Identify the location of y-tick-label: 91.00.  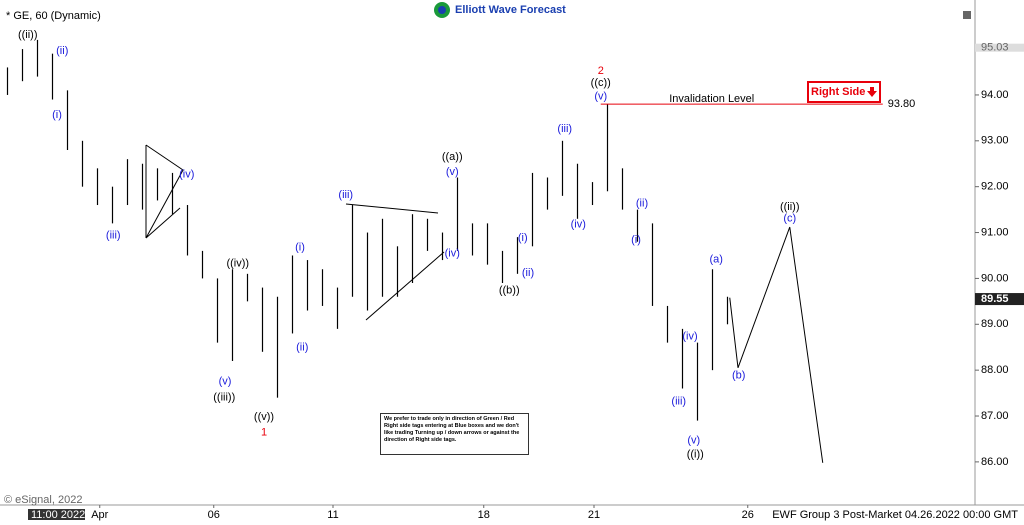
(995, 232).